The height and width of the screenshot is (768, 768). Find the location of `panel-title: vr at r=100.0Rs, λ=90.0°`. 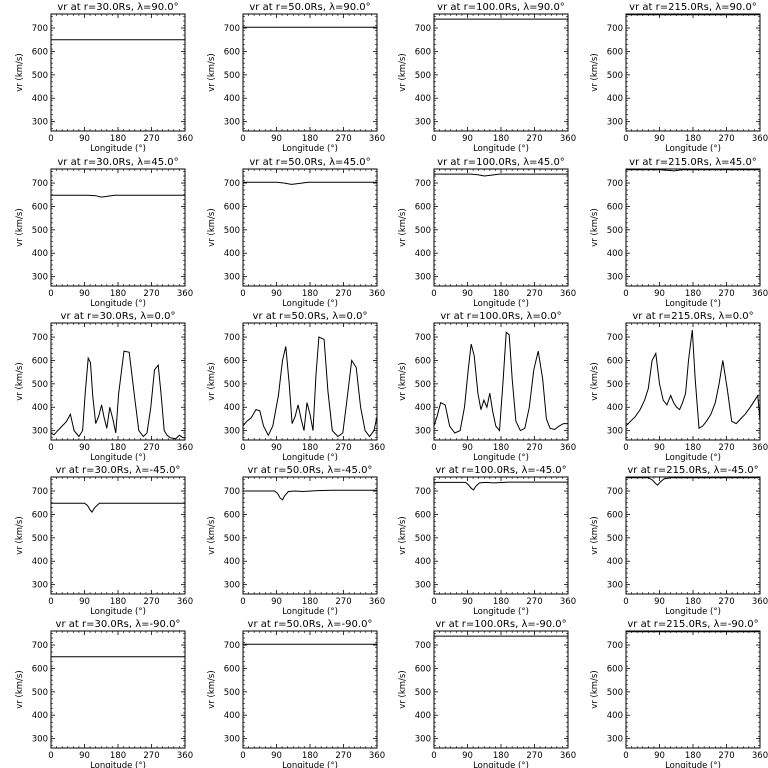

panel-title: vr at r=100.0Rs, λ=90.0° is located at coordinates (501, 7).